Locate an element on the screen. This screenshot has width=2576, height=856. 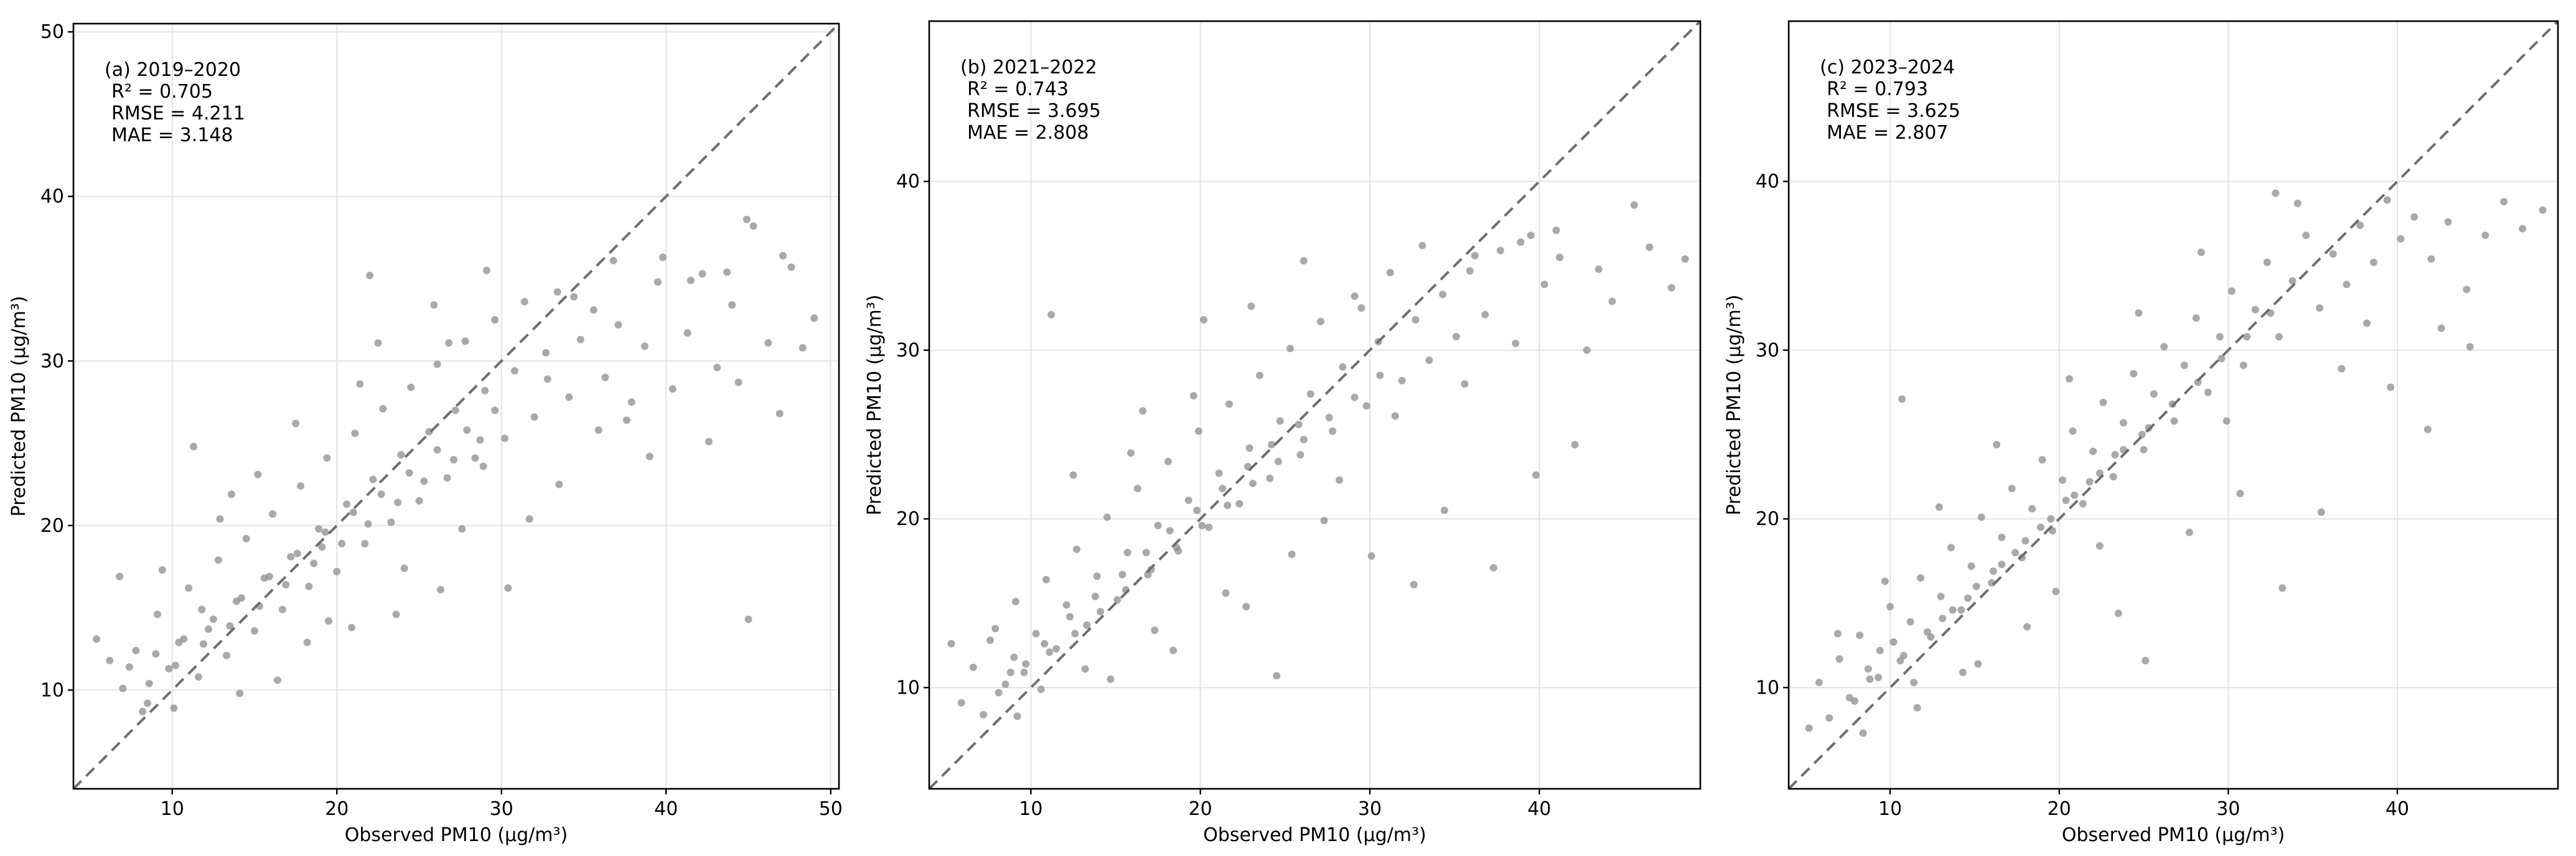
stats-annotation-line: R² = 0.705 is located at coordinates (162, 92).